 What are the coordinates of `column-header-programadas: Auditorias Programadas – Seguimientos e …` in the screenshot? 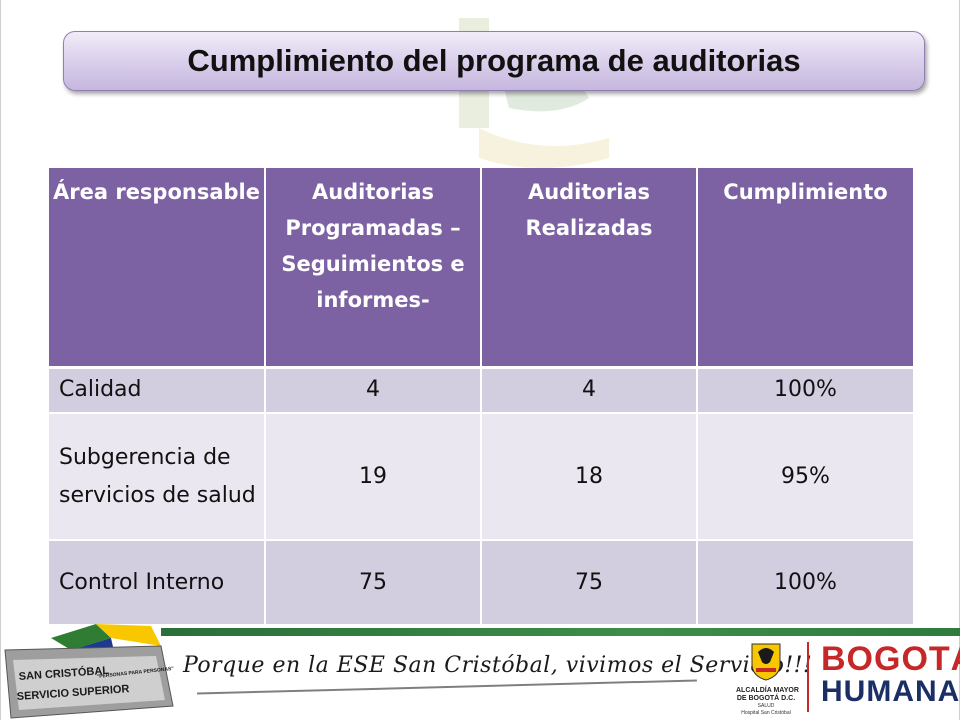 It's located at (373, 268).